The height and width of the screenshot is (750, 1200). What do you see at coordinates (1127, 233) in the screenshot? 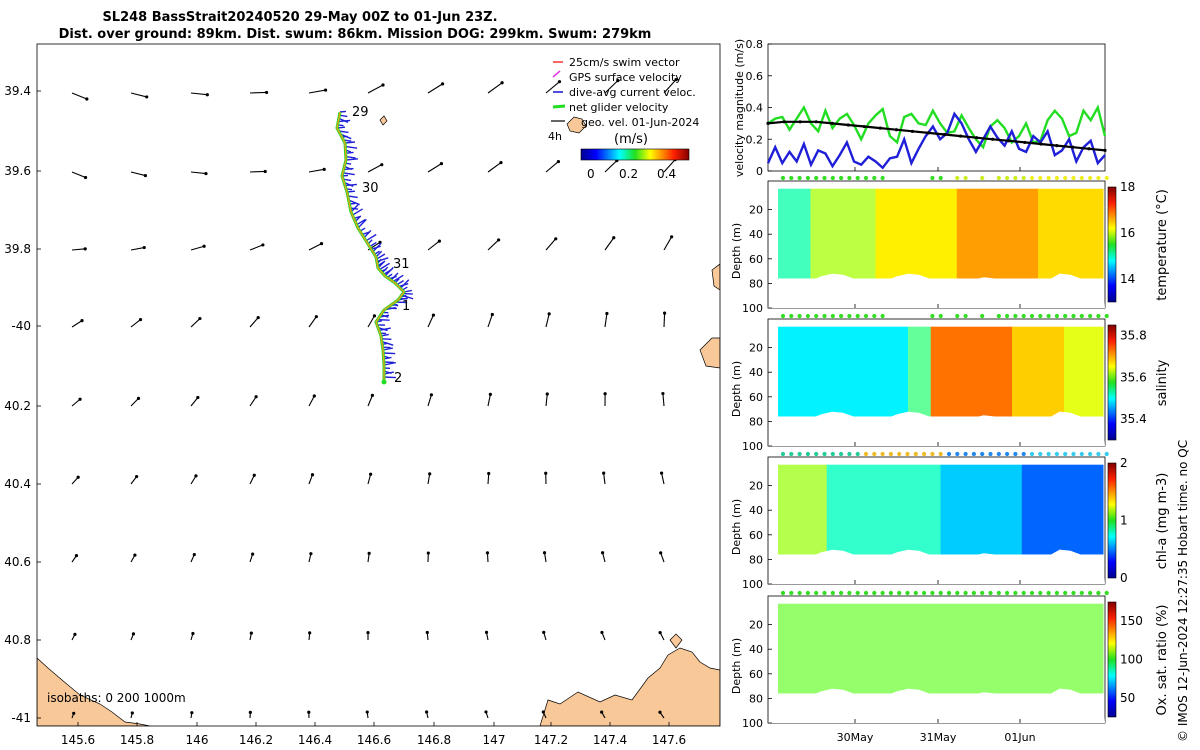
I see `colorbar-tick-label: 16` at bounding box center [1127, 233].